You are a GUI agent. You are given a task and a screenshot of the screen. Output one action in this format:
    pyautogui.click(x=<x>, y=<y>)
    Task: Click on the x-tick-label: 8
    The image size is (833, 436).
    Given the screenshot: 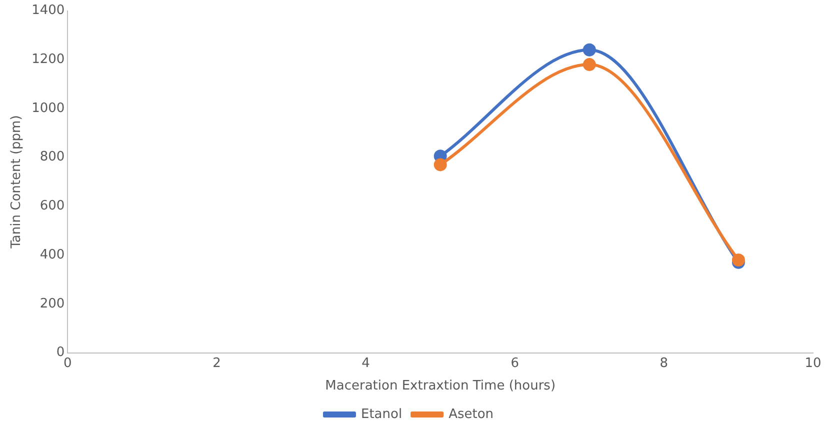 What is the action you would take?
    pyautogui.click(x=664, y=363)
    